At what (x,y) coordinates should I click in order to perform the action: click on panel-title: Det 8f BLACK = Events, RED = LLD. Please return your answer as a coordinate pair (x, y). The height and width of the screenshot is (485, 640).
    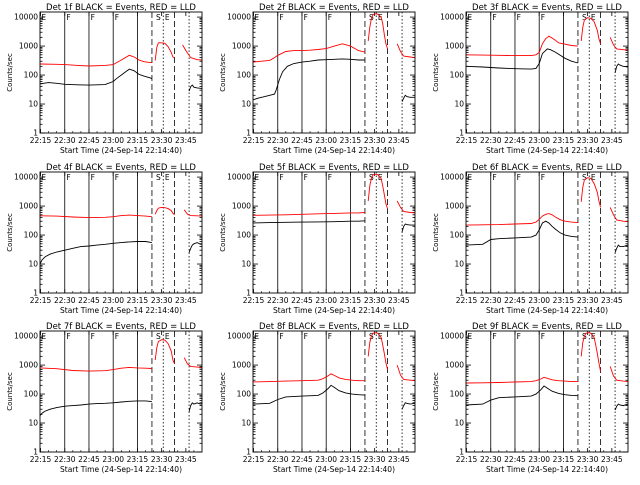
    Looking at the image, I should click on (334, 327).